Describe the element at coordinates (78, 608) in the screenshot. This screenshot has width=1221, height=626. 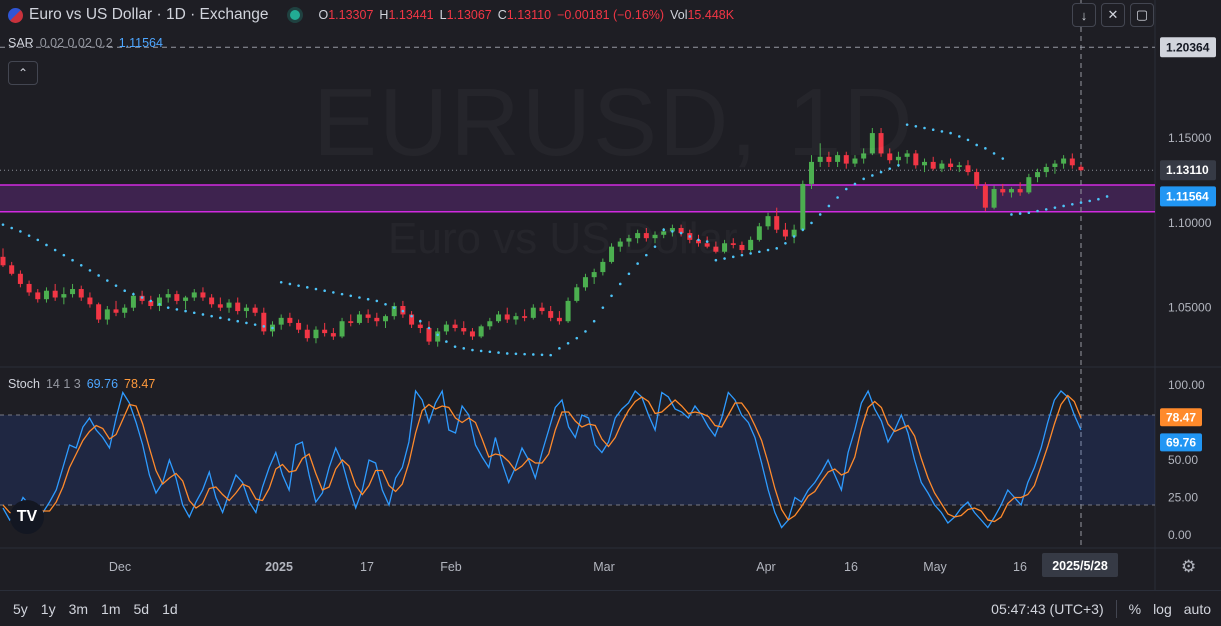
I see `range-3m: 3m` at that location.